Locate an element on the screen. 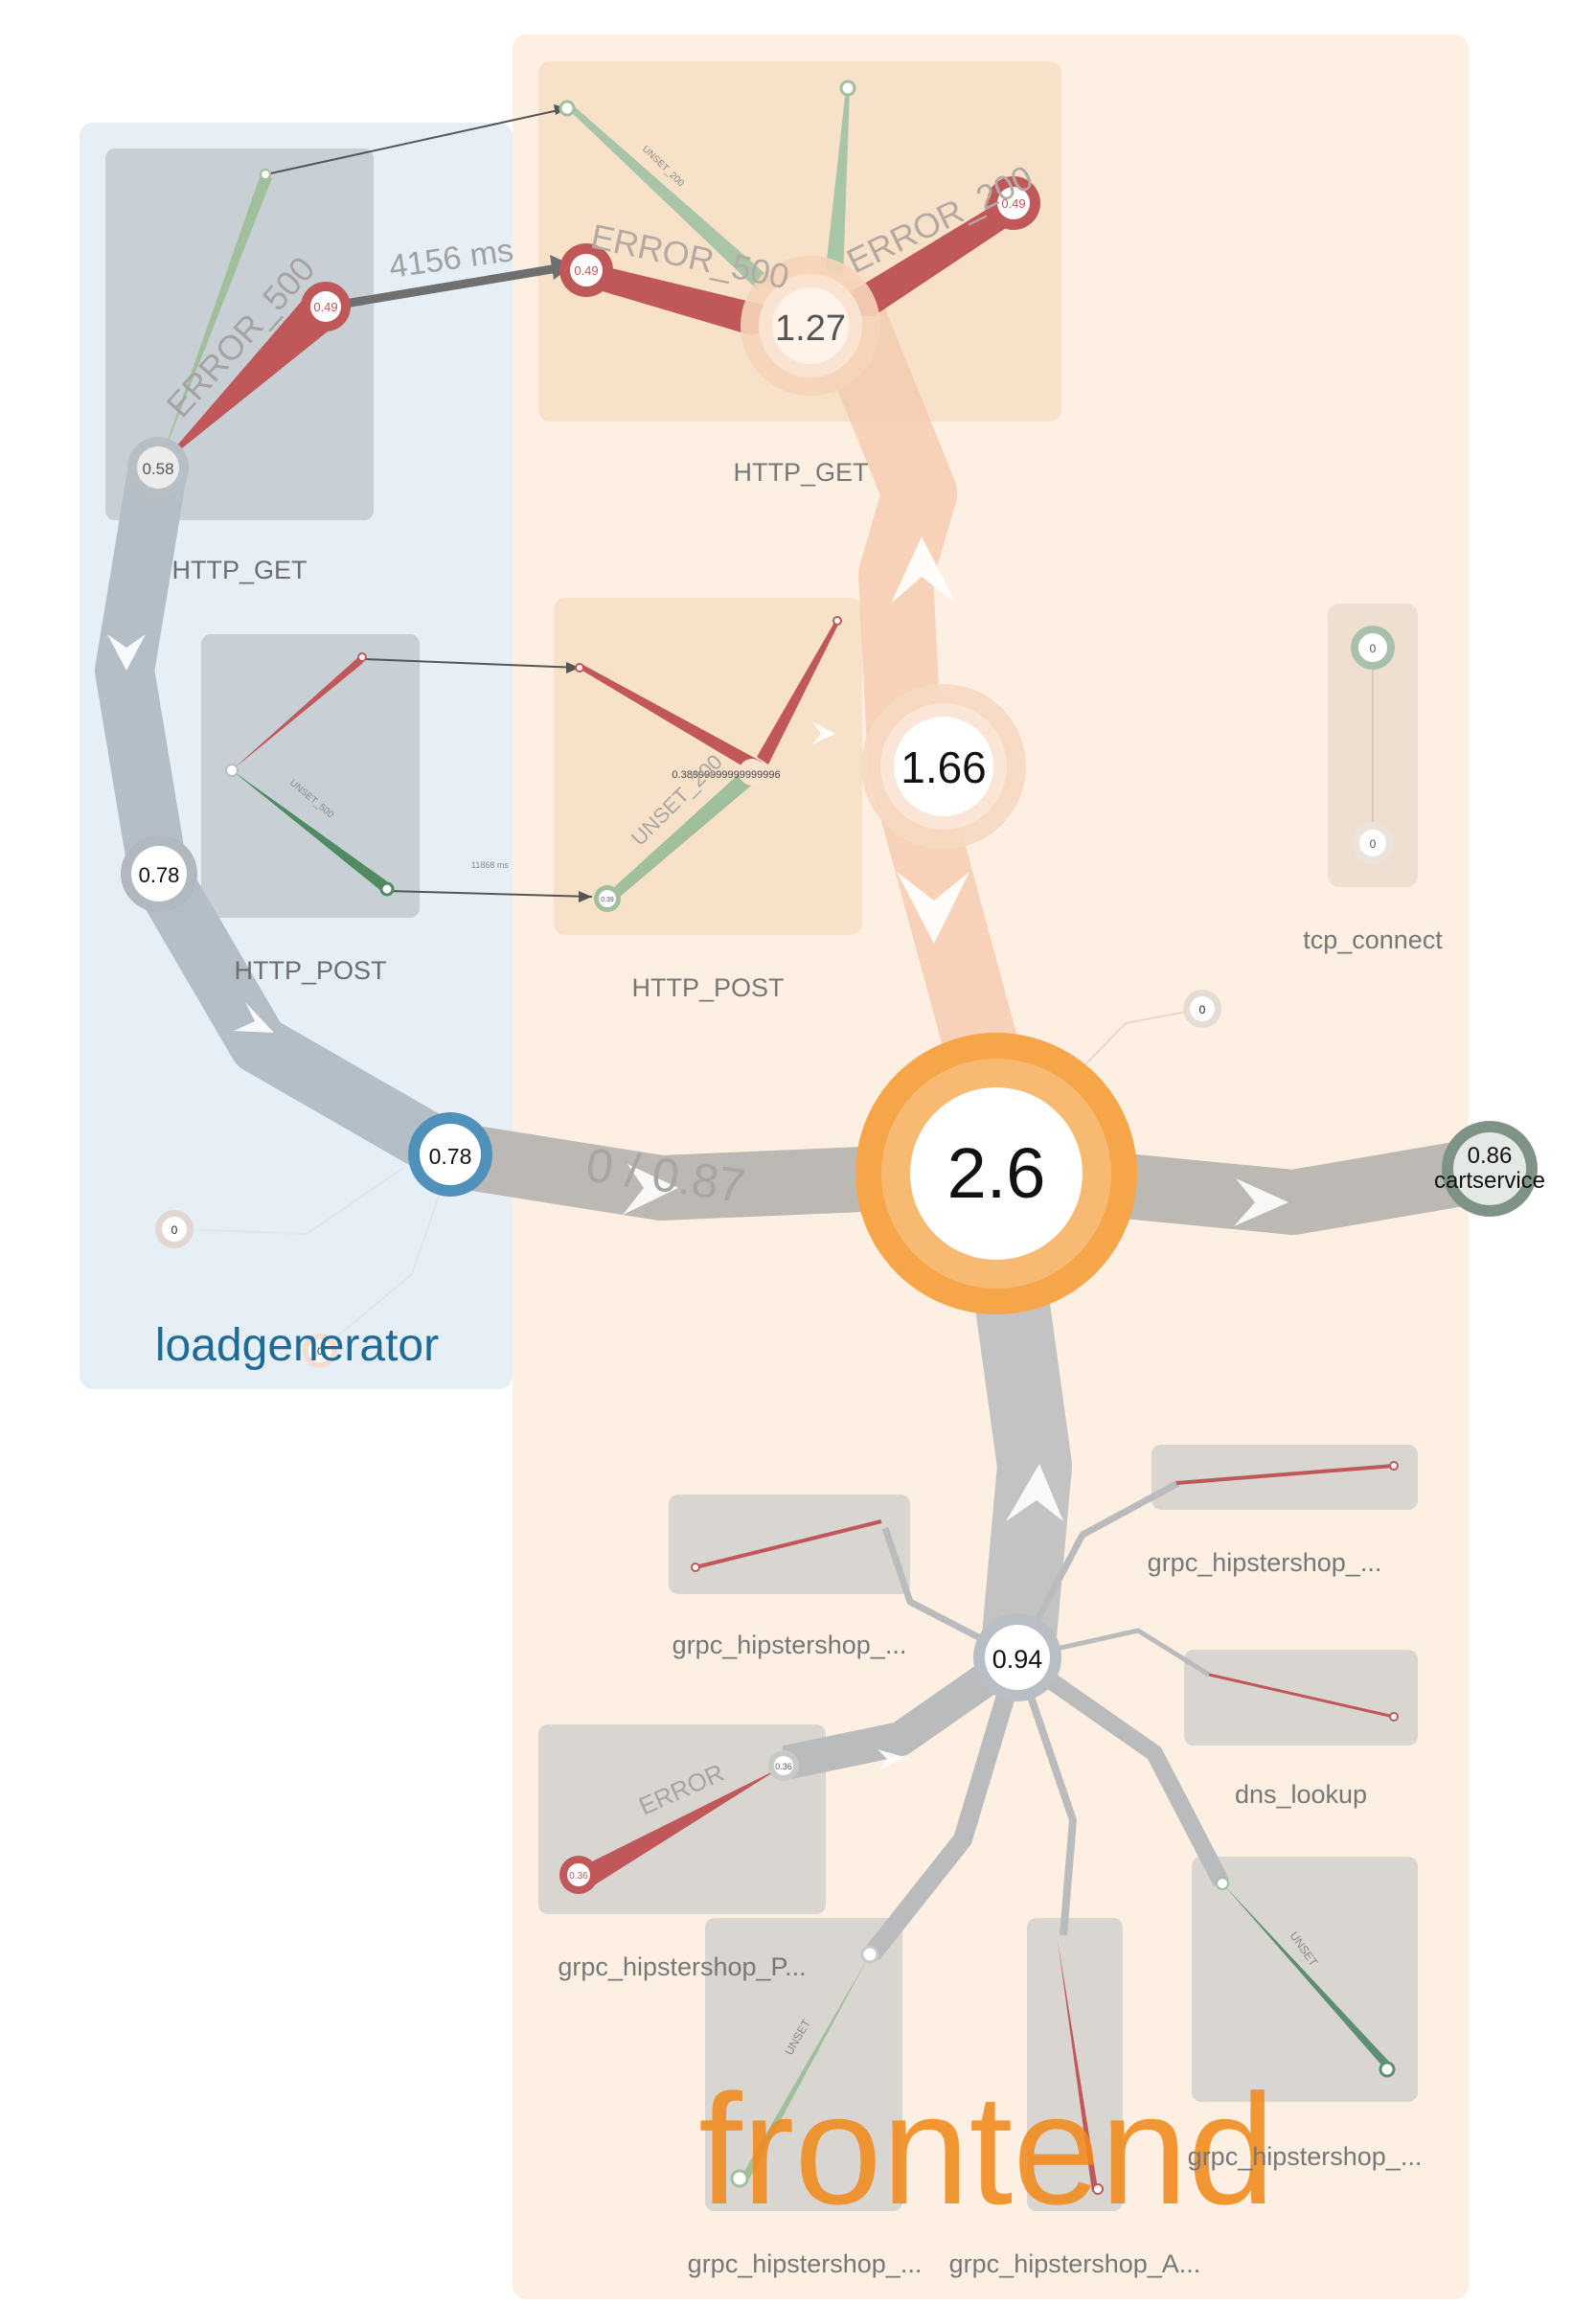 The height and width of the screenshot is (2305, 1596). tcp-connect-top-value: 0 is located at coordinates (1373, 648).